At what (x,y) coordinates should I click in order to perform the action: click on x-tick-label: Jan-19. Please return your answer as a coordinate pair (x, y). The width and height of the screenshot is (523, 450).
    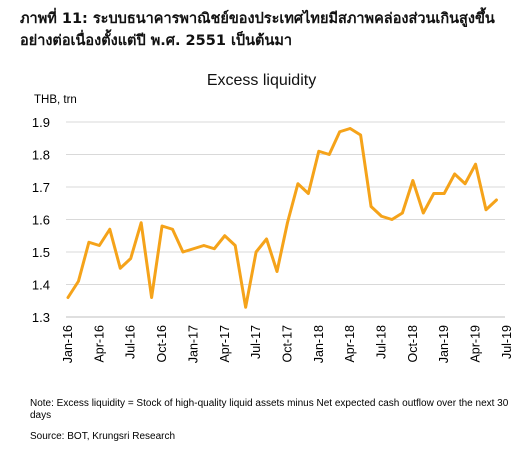
    Looking at the image, I should click on (444, 344).